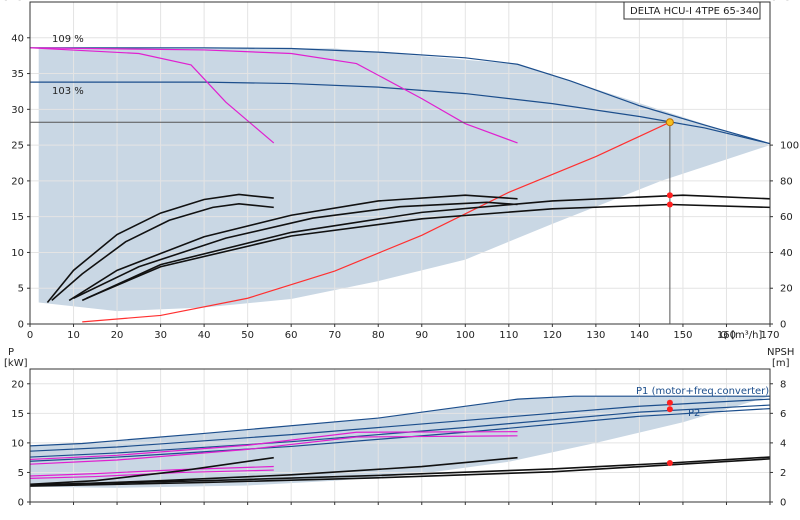  I want to click on y-right-axis-unit: [m], so click(781, 363).